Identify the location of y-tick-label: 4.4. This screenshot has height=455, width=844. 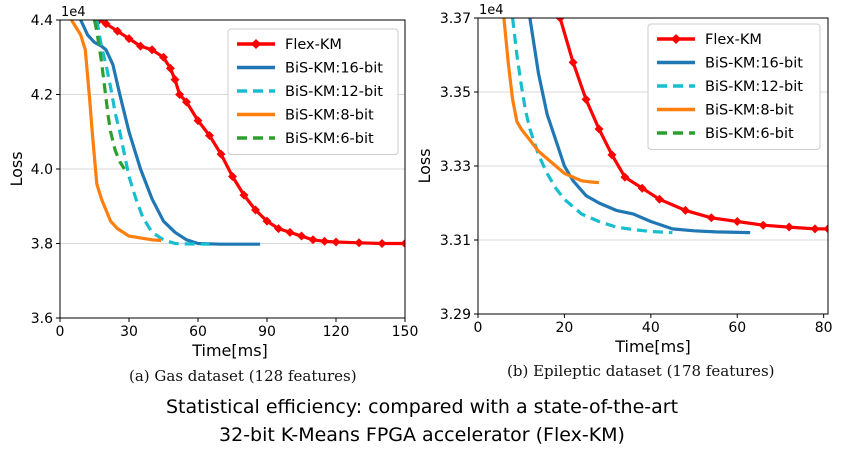
(42, 21).